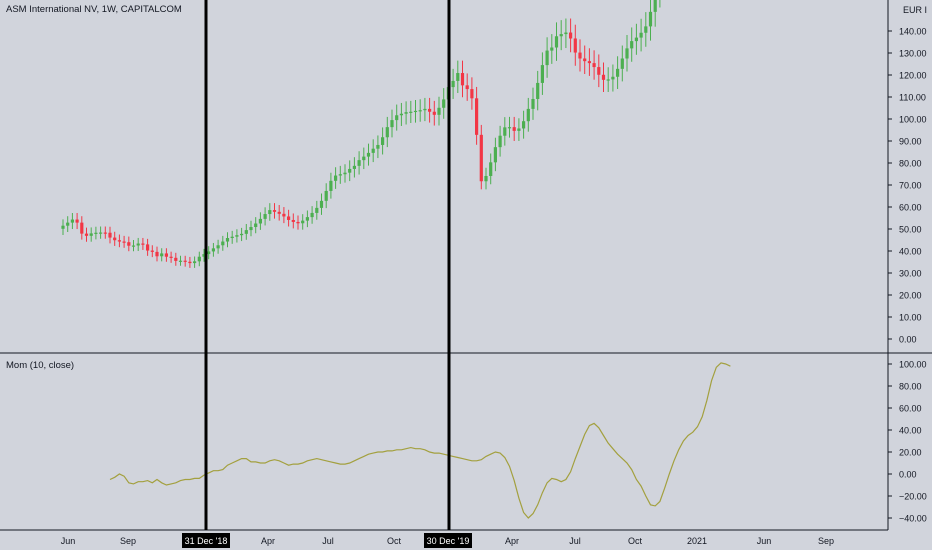  What do you see at coordinates (913, 54) in the screenshot?
I see `price-tick-label: 130.00` at bounding box center [913, 54].